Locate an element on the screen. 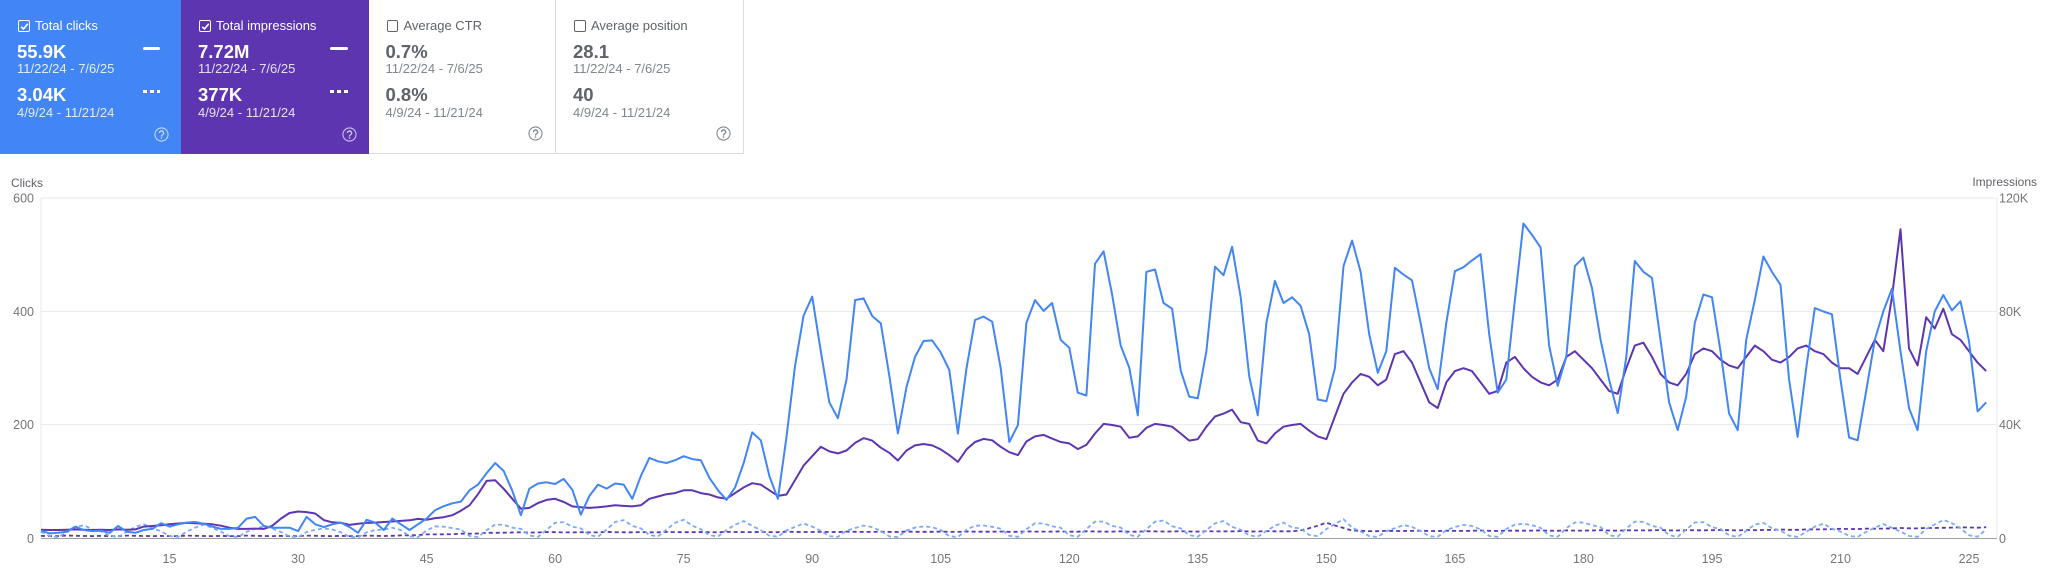 The image size is (2048, 587). svg-text: 30 is located at coordinates (298, 559).